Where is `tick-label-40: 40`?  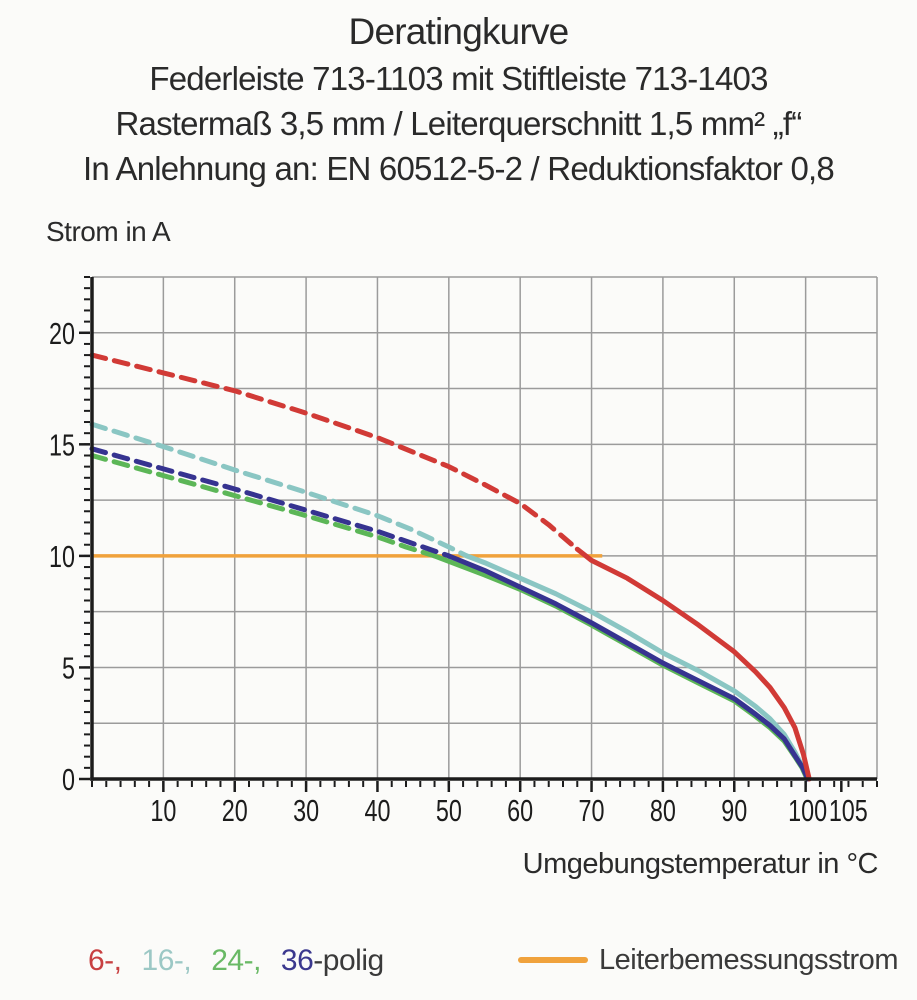 tick-label-40: 40 is located at coordinates (377, 810).